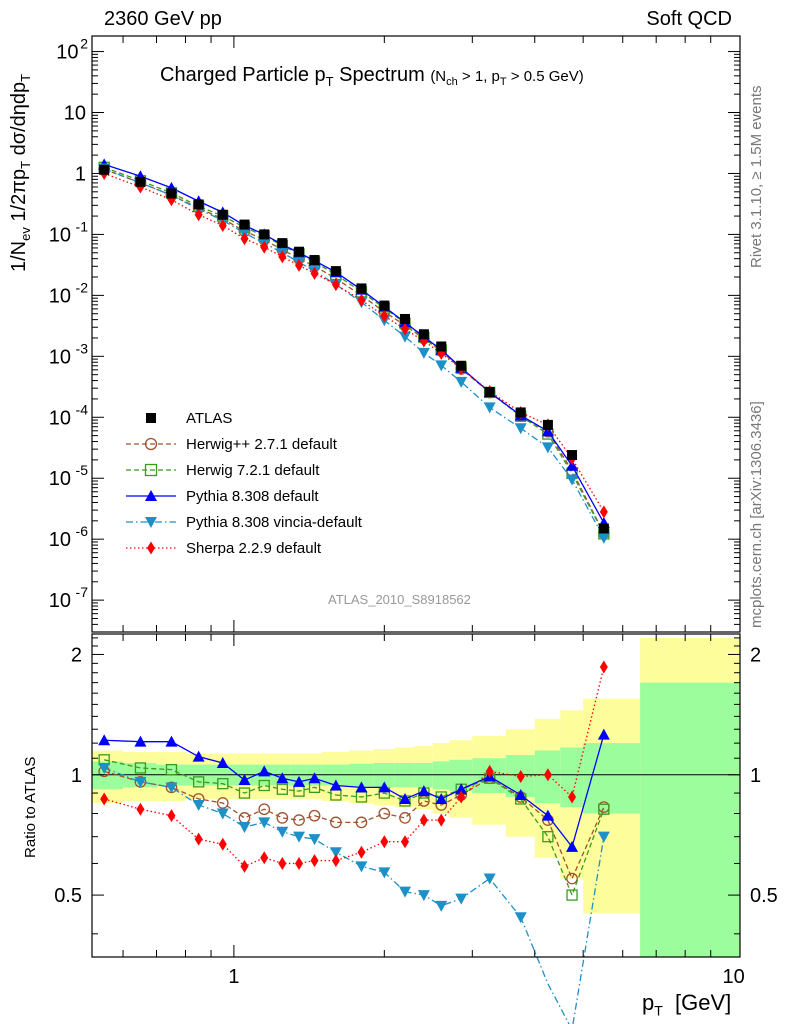 This screenshot has height=1024, width=786. What do you see at coordinates (687, 1004) in the screenshot?
I see `x-axis-label: pT [GeV]` at bounding box center [687, 1004].